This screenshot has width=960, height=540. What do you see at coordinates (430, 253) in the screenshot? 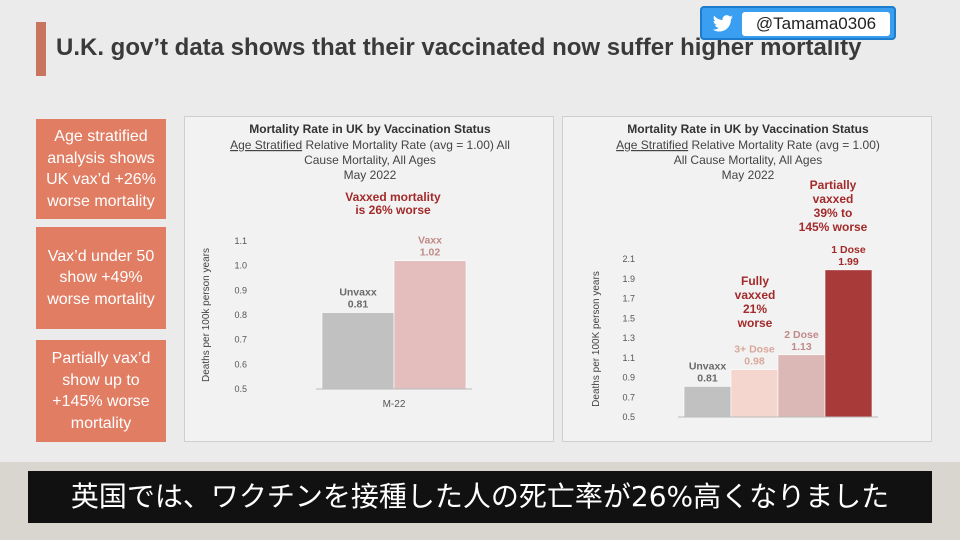
I see `bar-value-label: 1.02` at bounding box center [430, 253].